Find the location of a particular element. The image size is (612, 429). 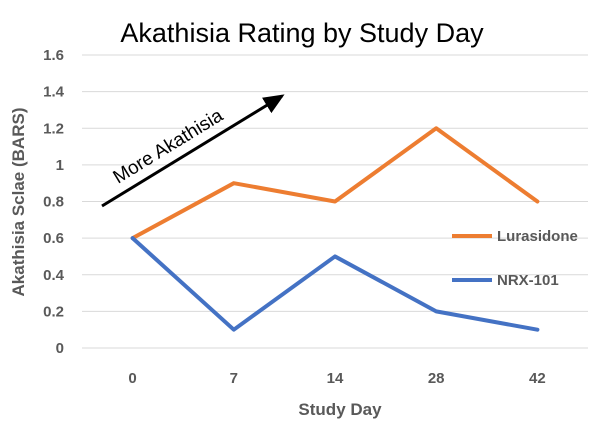

x-axis-label: Study Day is located at coordinates (340, 409).